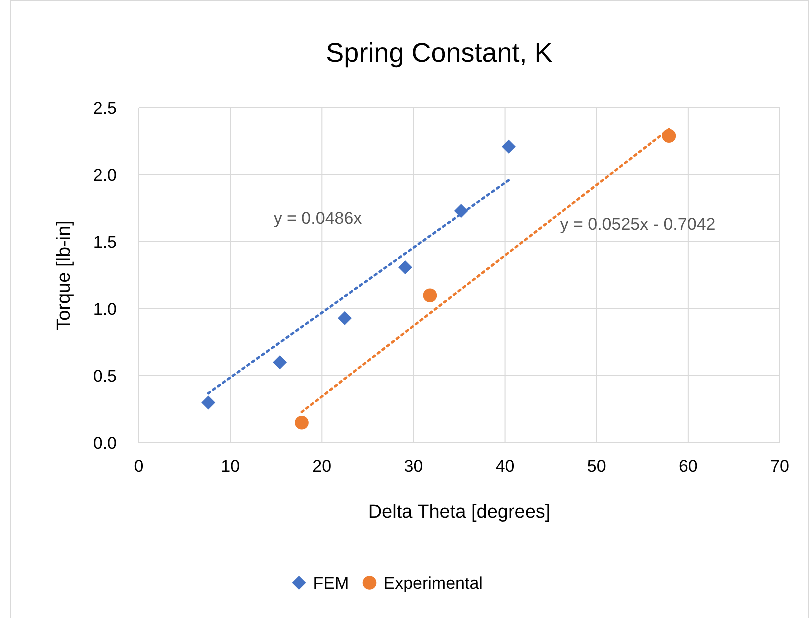 The width and height of the screenshot is (809, 618). Describe the element at coordinates (505, 466) in the screenshot. I see `x-tick-label: 40` at that location.